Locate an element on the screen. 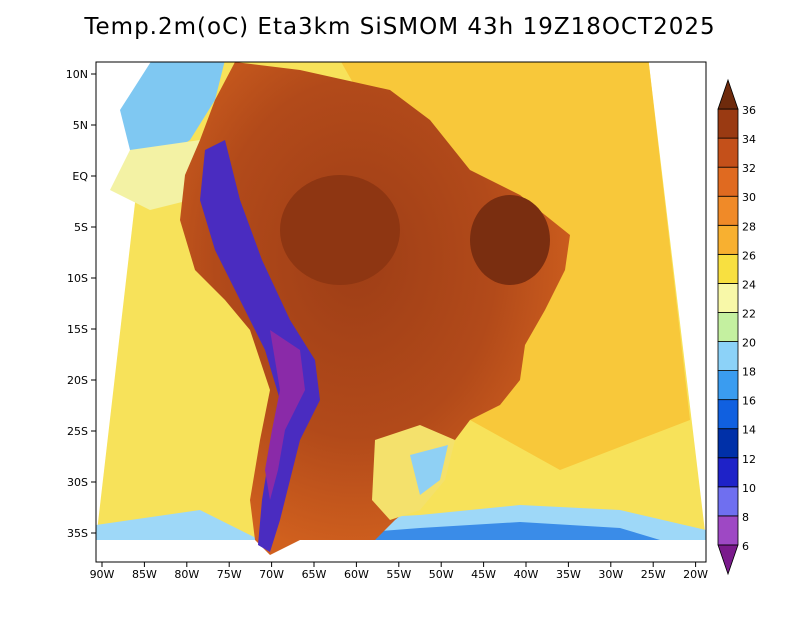 This screenshot has width=800, height=618. colorbar-label: 16 is located at coordinates (749, 401).